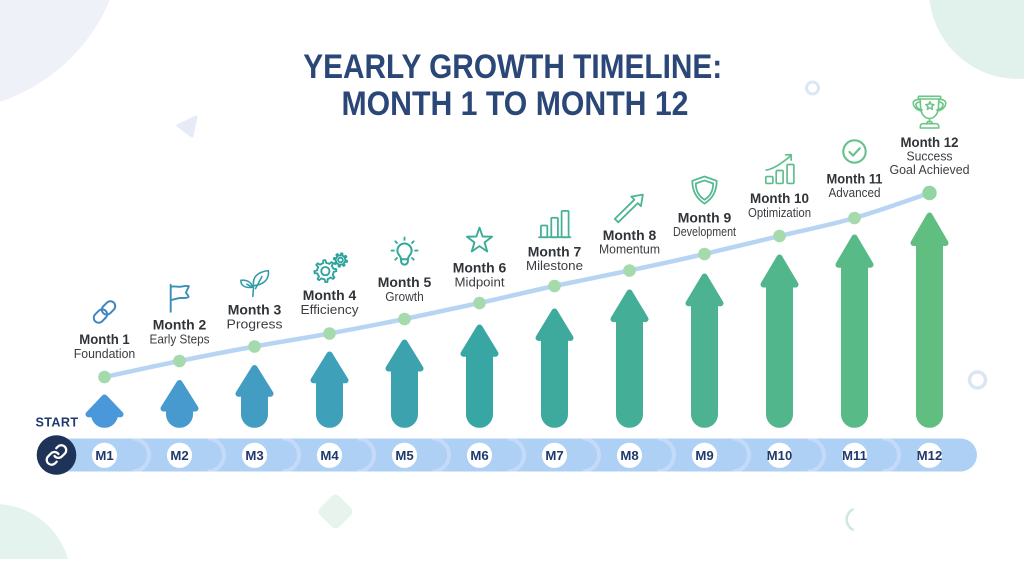 The width and height of the screenshot is (1024, 564). What do you see at coordinates (179, 455) in the screenshot?
I see `svg-text: M2` at bounding box center [179, 455].